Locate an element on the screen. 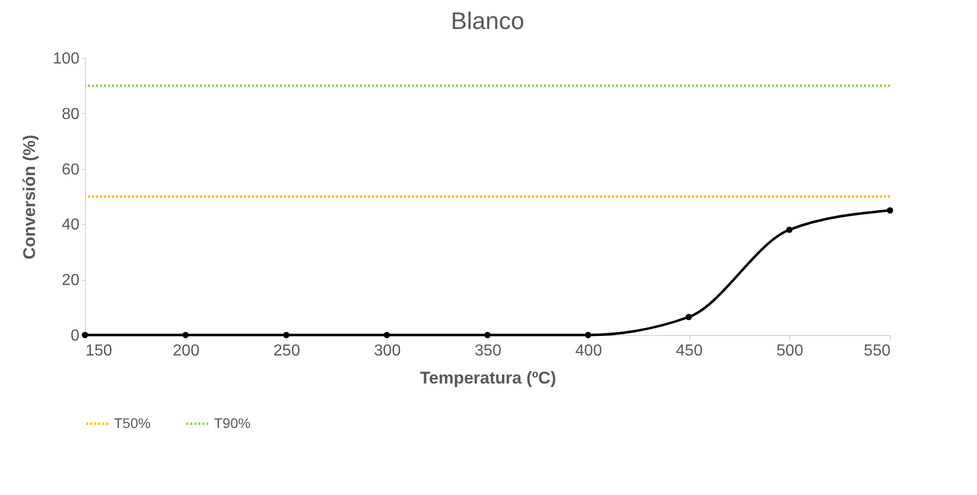  x-tick-label: 400 is located at coordinates (588, 351).